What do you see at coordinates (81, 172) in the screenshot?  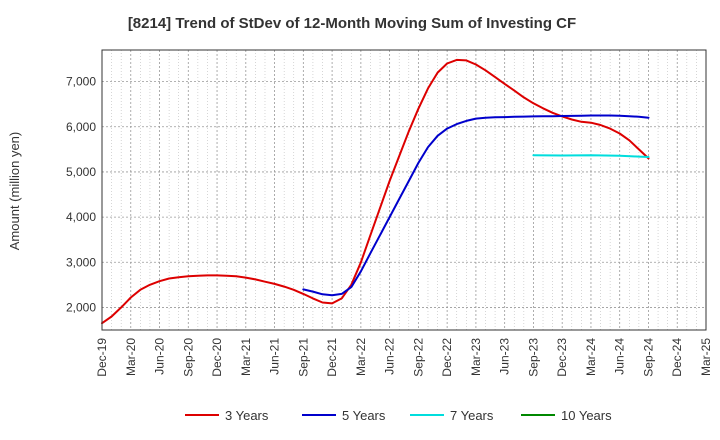 I see `y-tick-label: 5,000` at bounding box center [81, 172].